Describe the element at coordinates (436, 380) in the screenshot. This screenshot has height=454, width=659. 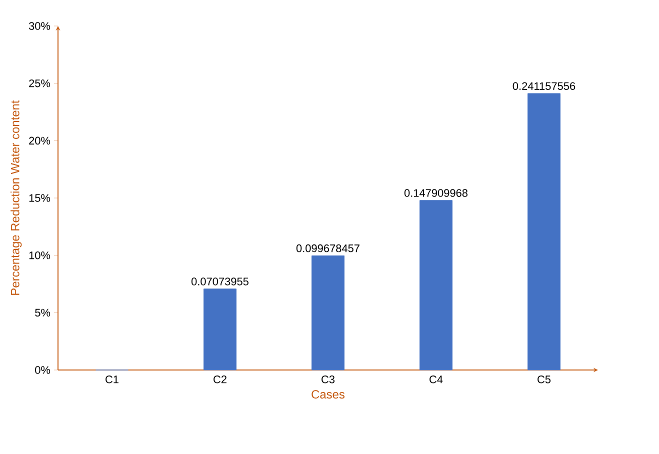
I see `x-tick-label: C4` at that location.